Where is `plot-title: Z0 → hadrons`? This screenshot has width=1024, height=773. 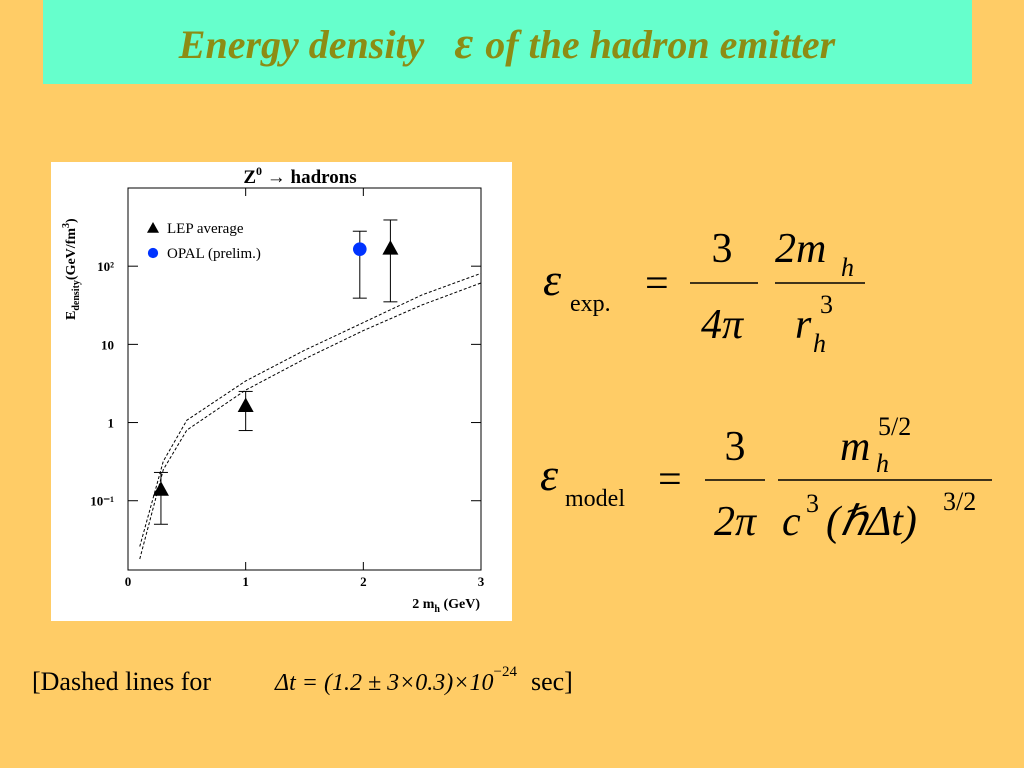
plot-title: Z0 → hadrons is located at coordinates (299, 176).